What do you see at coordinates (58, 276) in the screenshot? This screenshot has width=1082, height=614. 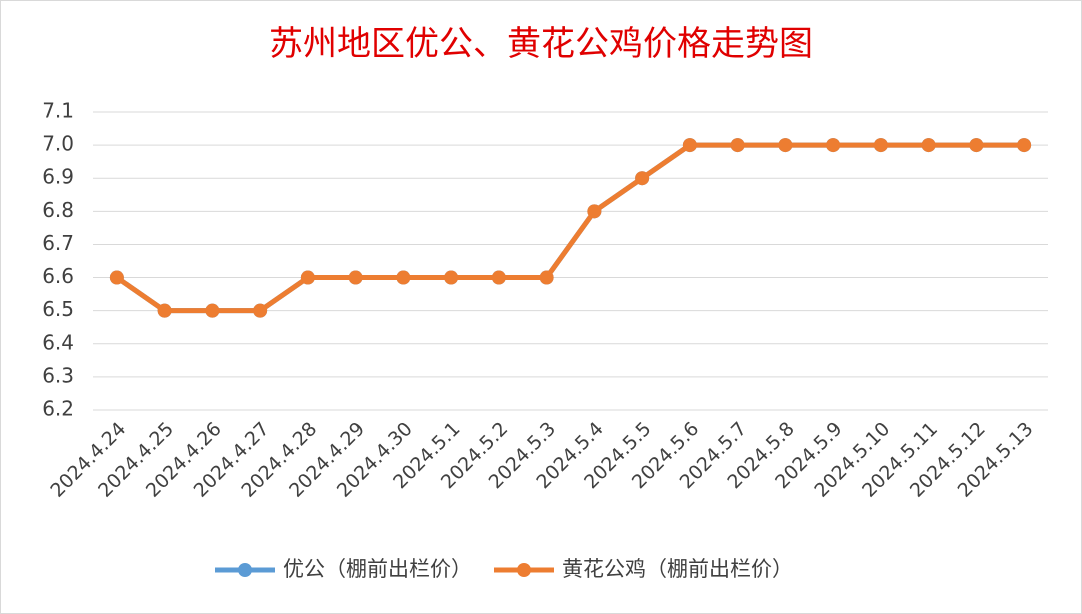 I see `y-tick-label: 6.6` at bounding box center [58, 276].